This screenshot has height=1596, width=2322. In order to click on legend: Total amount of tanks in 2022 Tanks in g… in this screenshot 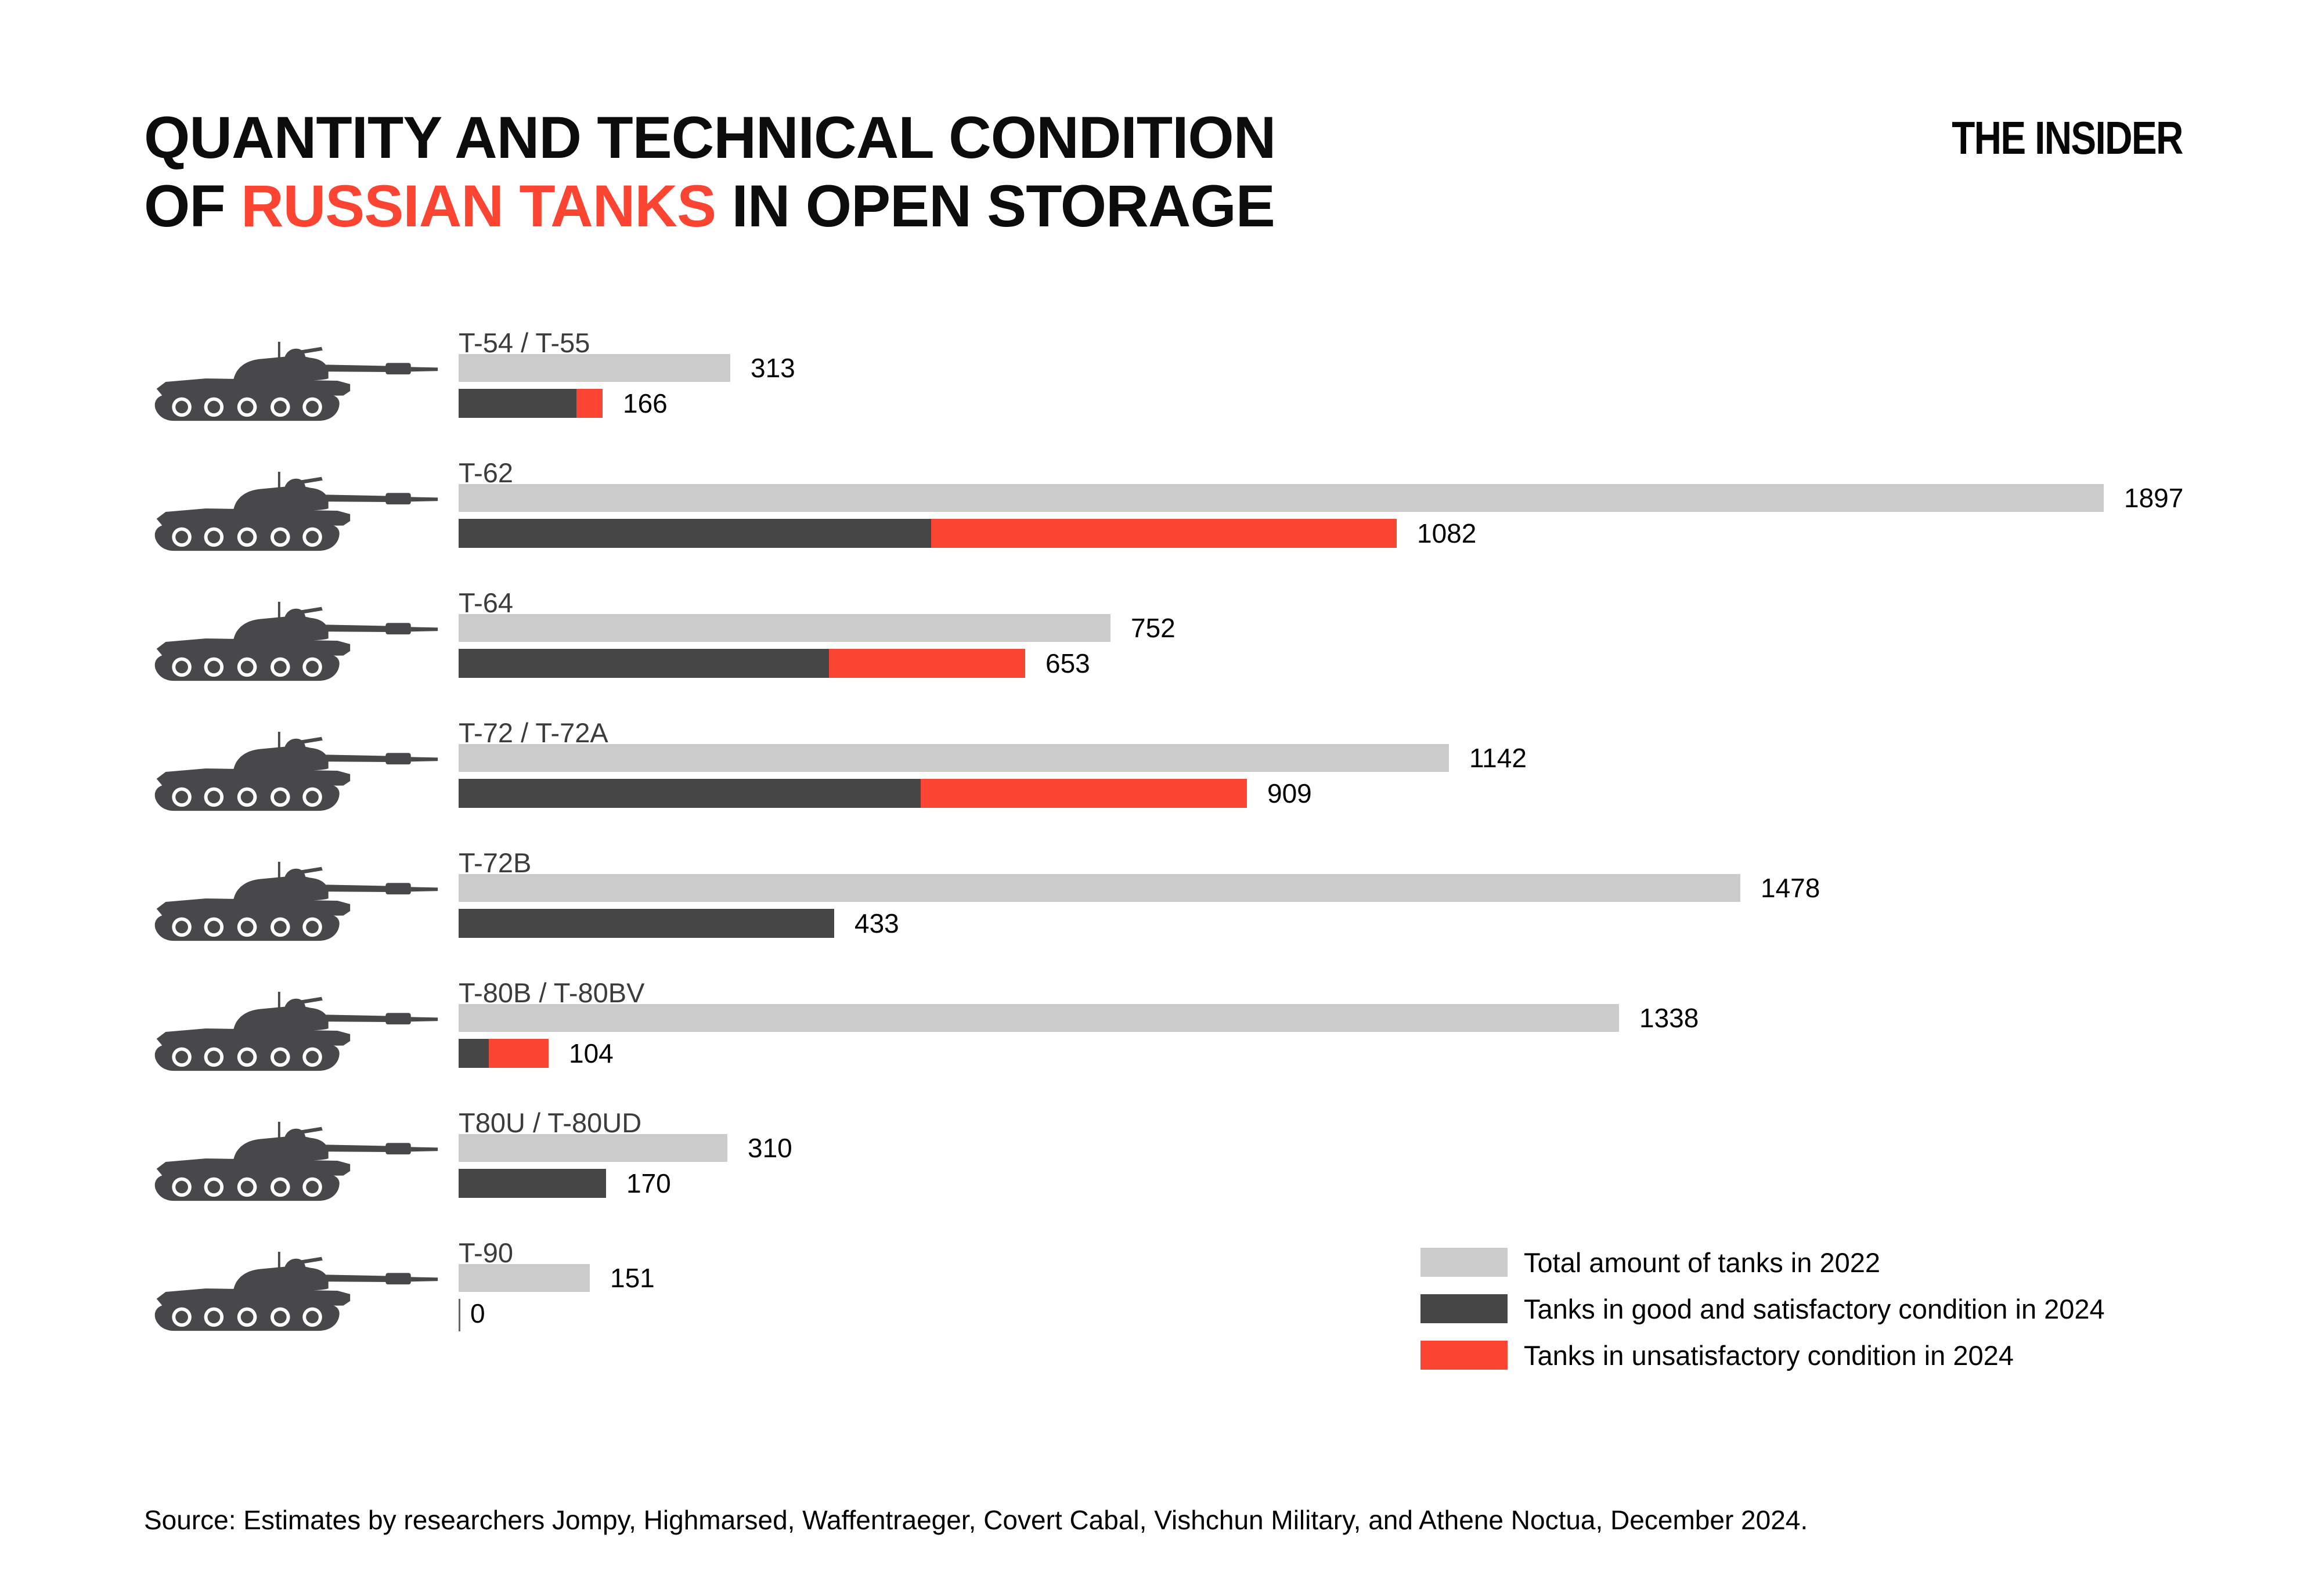, I will do `click(1762, 1317)`.